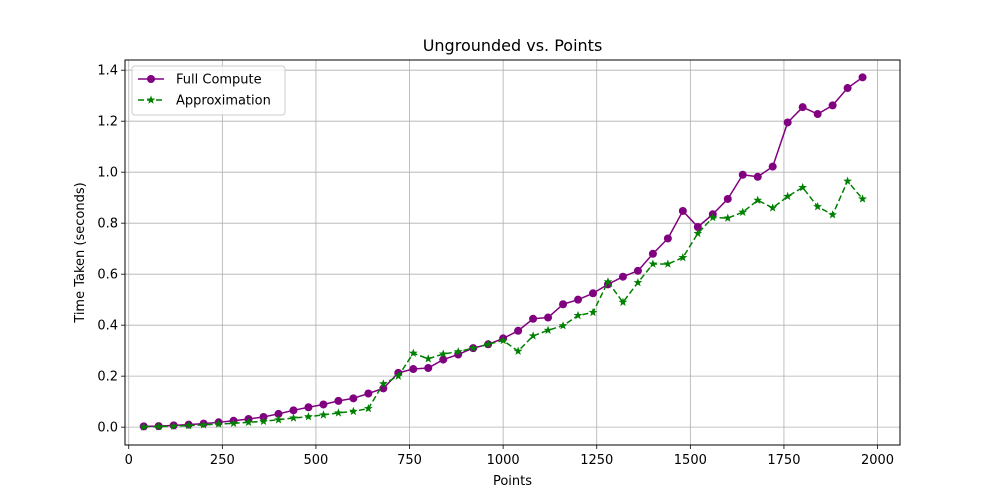  What do you see at coordinates (80, 252) in the screenshot?
I see `y-axis-label: Time Taken (seconds)` at bounding box center [80, 252].